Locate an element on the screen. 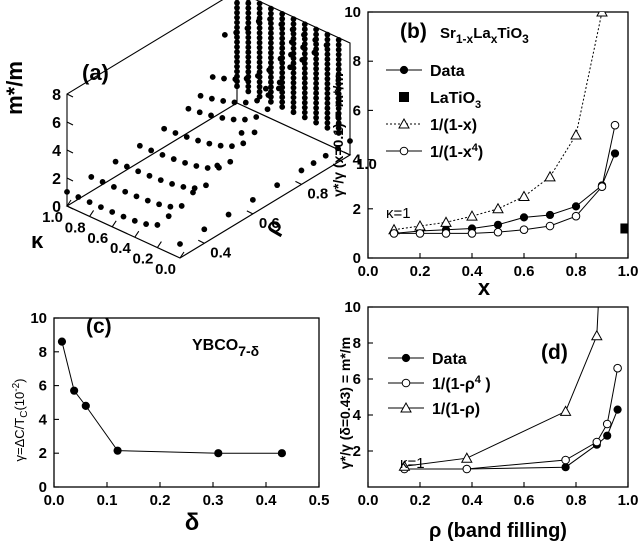 Image resolution: width=644 pixels, height=552 pixels. panel-a-z-tick-label: 0 is located at coordinates (56, 207).